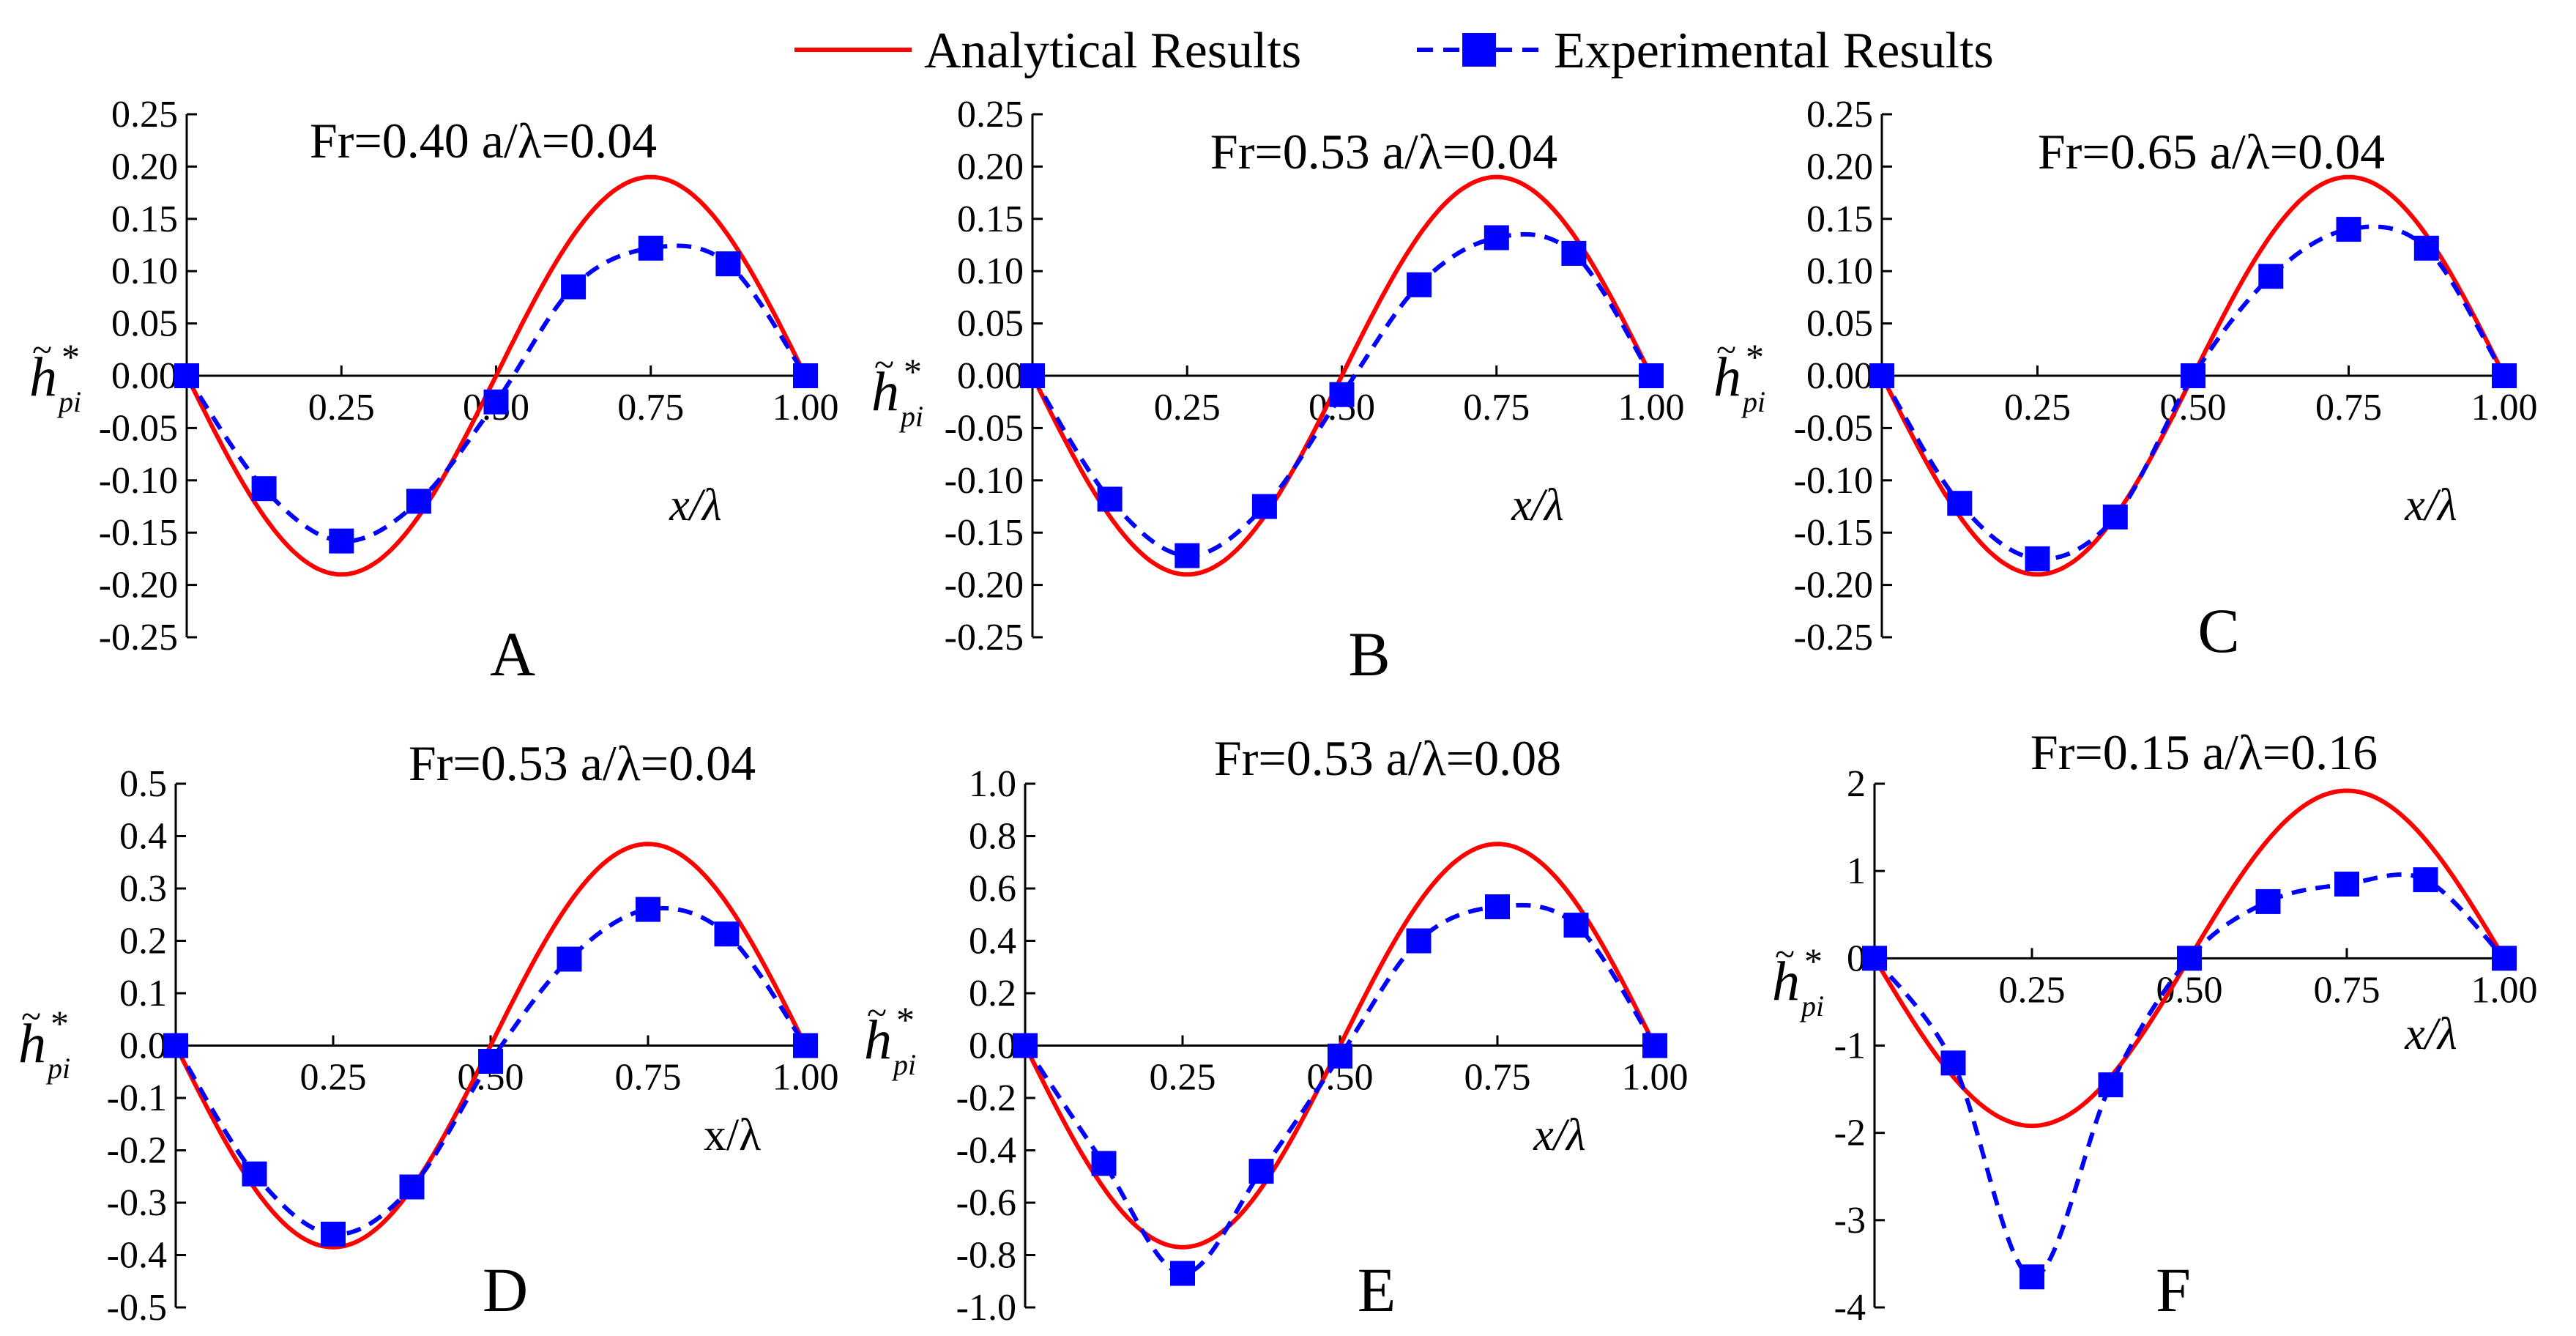 This screenshot has width=2576, height=1336. Describe the element at coordinates (986, 1256) in the screenshot. I see `y-tick-label: -0.8` at that location.